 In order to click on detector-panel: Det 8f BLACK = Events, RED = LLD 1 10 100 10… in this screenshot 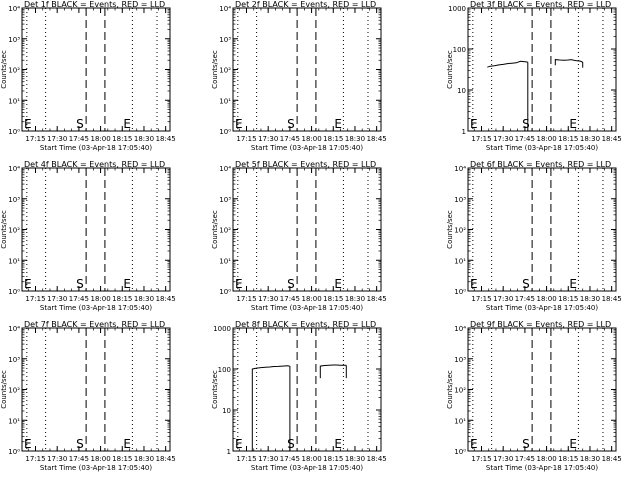, I will do `click(299, 396)`.